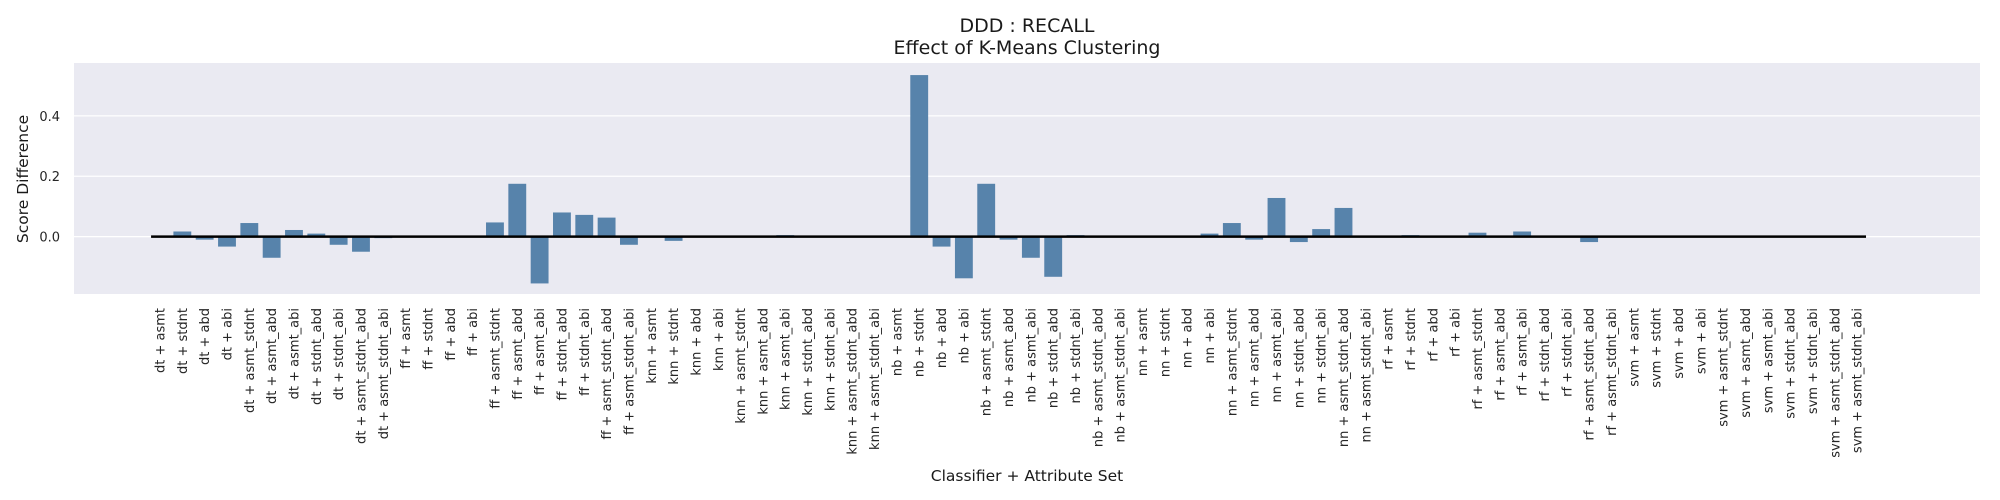 The image size is (2000, 500). Describe the element at coordinates (1121, 375) in the screenshot. I see `x-tick-label: nb + asmt_stdnt_abi` at that location.